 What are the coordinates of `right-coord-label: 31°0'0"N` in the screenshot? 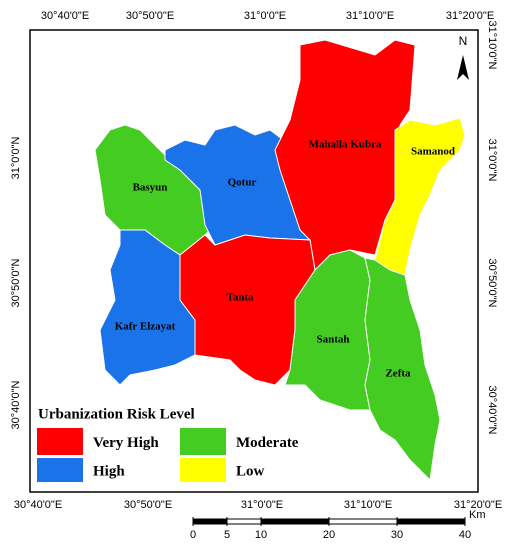 It's located at (492, 160).